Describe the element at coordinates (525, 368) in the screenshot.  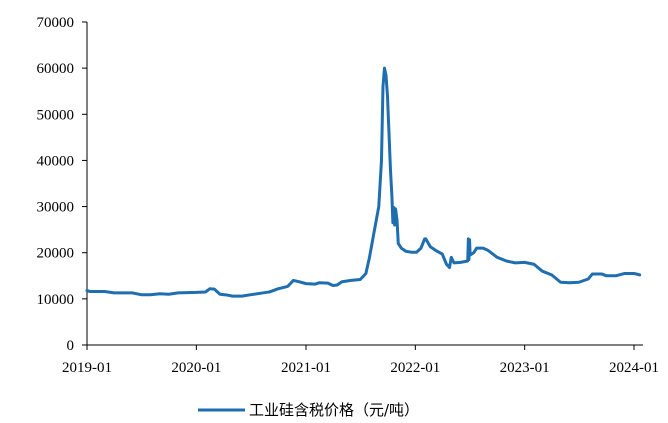
I see `x-tick-label: 2023-01` at that location.